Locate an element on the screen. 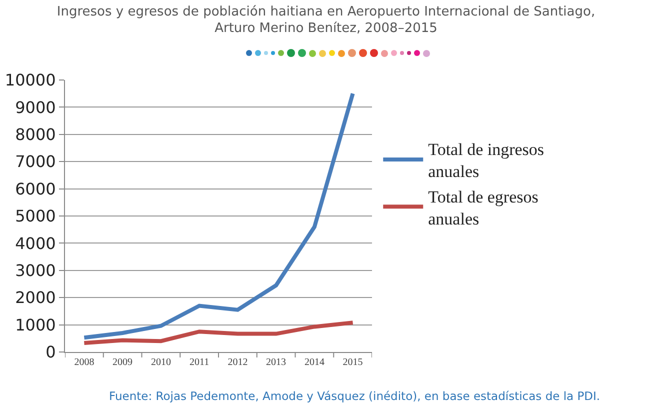  y-tick-label: 1000 is located at coordinates (35, 324).